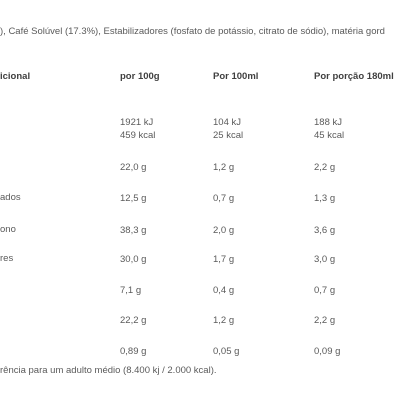  What do you see at coordinates (227, 122) in the screenshot?
I see `cell-energy-100ml-kj: 104 kJ` at bounding box center [227, 122].